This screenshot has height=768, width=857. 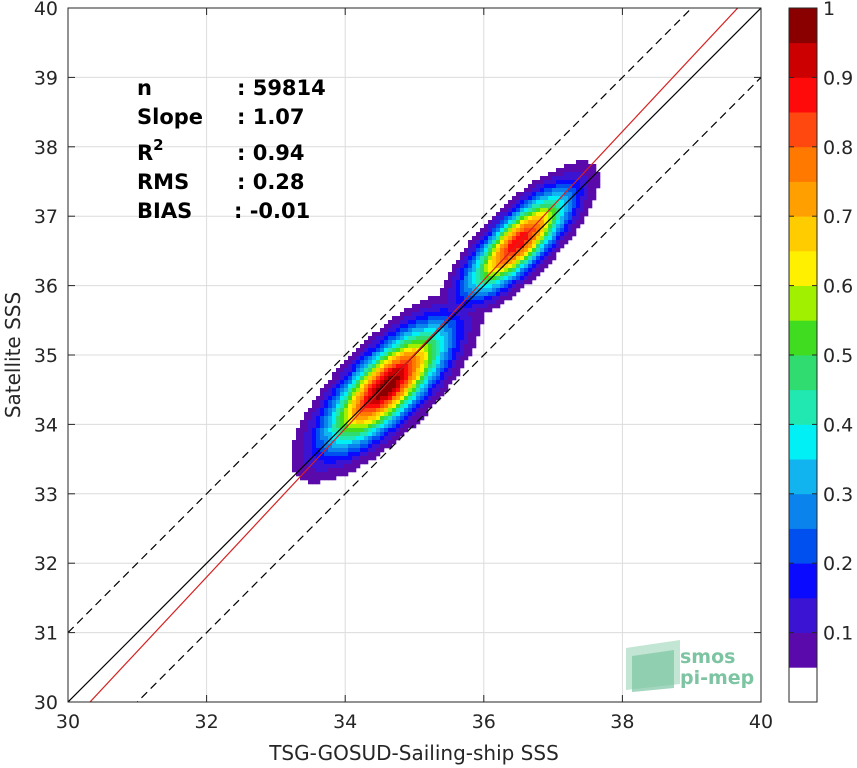 I want to click on colorbar-band, so click(x=803, y=407).